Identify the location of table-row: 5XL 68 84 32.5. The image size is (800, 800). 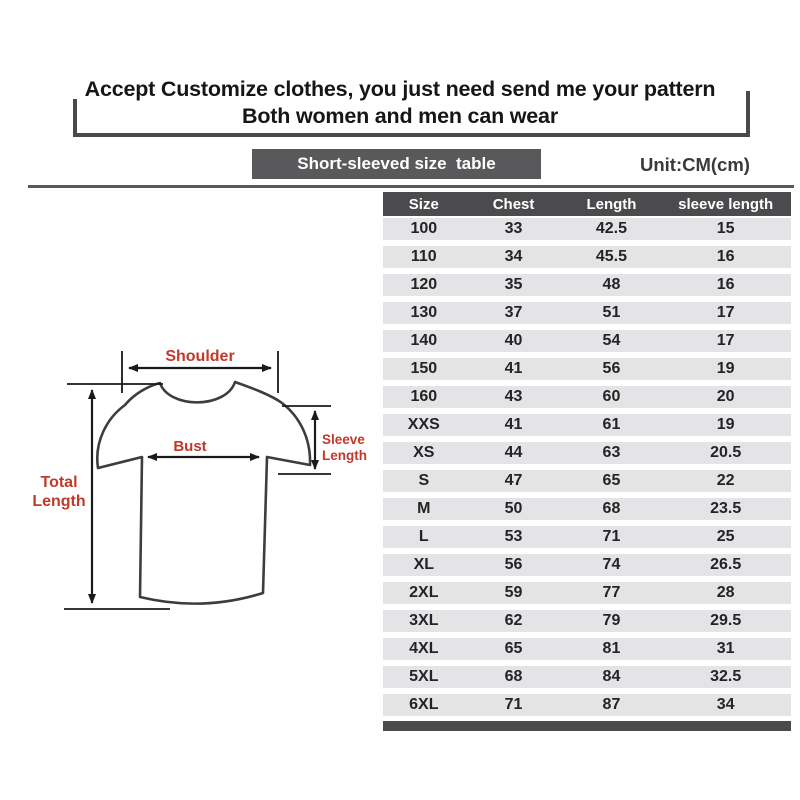
(587, 677).